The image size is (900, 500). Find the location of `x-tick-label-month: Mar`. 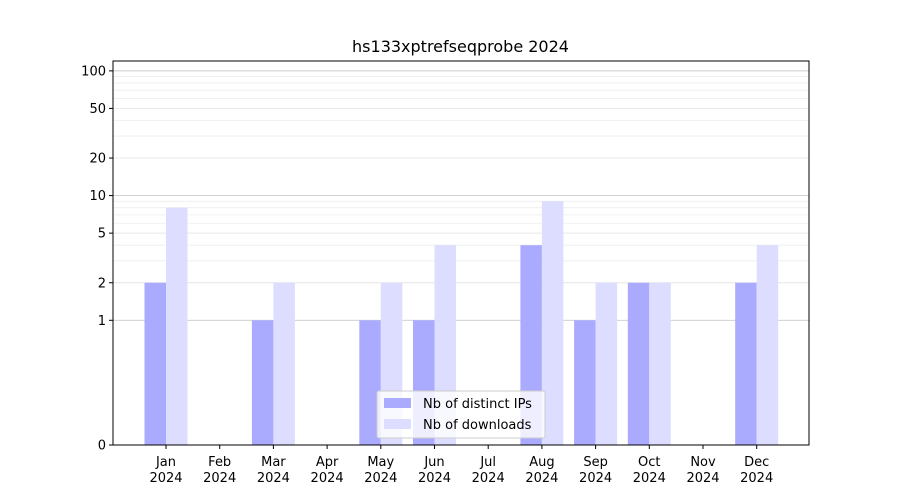

x-tick-label-month: Mar is located at coordinates (273, 462).